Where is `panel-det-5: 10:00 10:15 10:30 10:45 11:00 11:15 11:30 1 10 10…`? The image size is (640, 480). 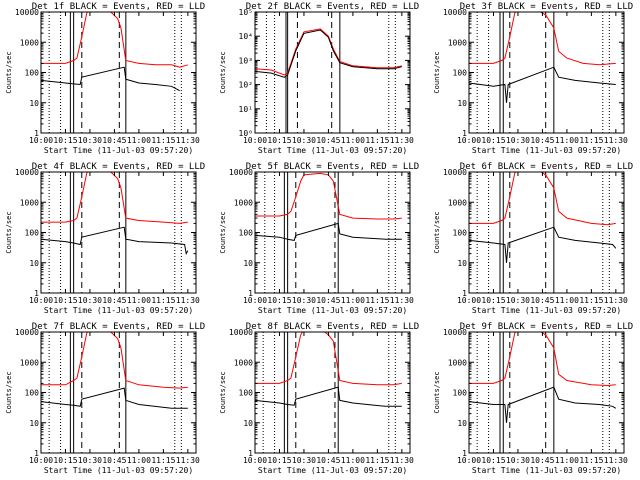
panel-det-5: 10:00 10:15 10:30 10:45 11:00 11:15 11:30 1 10 10… is located at coordinates (319, 238).